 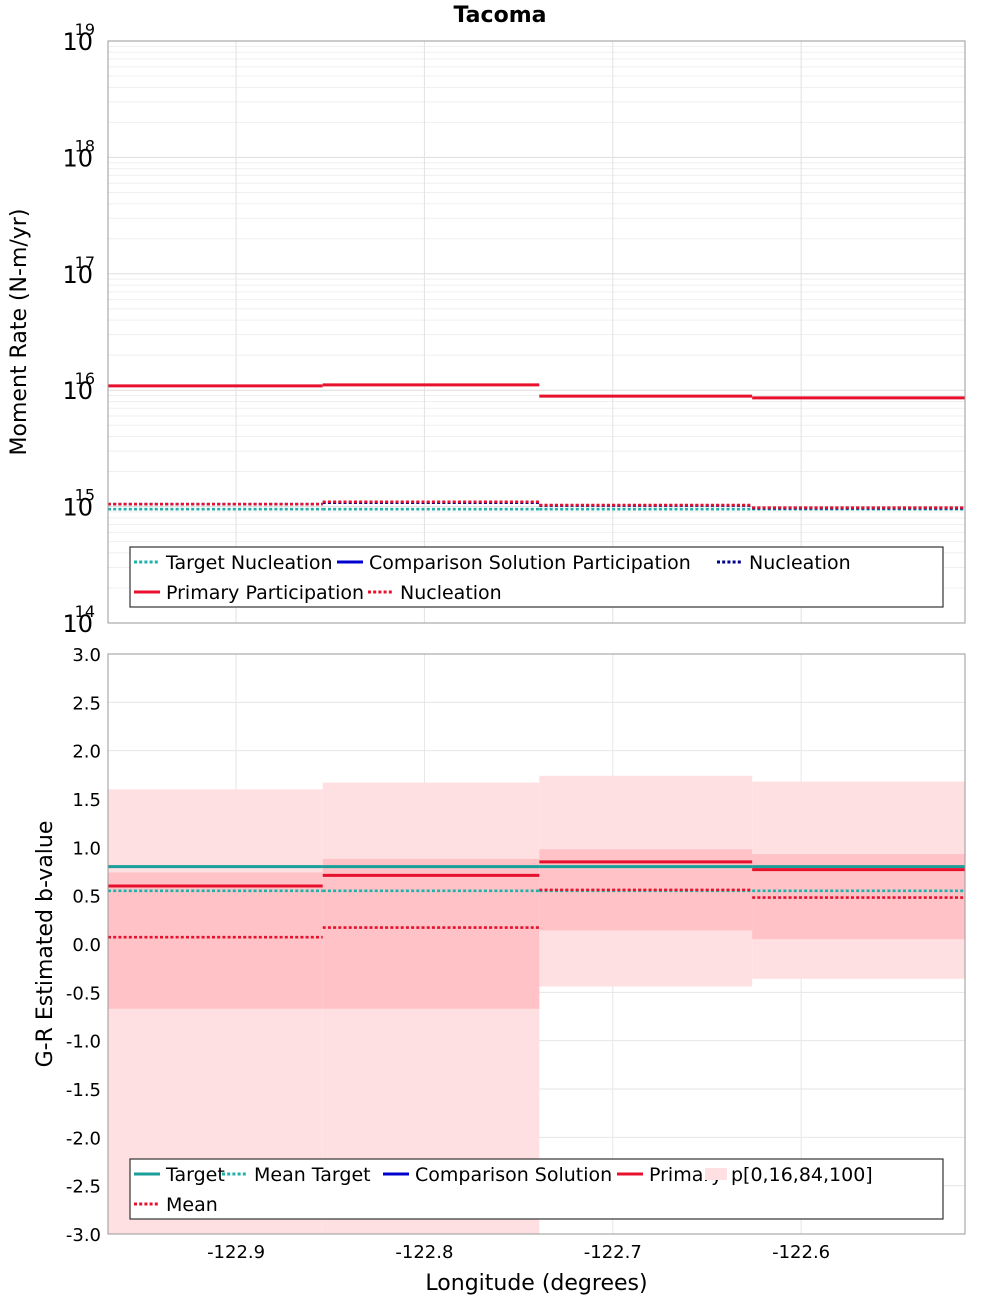 What do you see at coordinates (613, 1252) in the screenshot?
I see `x-tick-label: -122.7` at bounding box center [613, 1252].